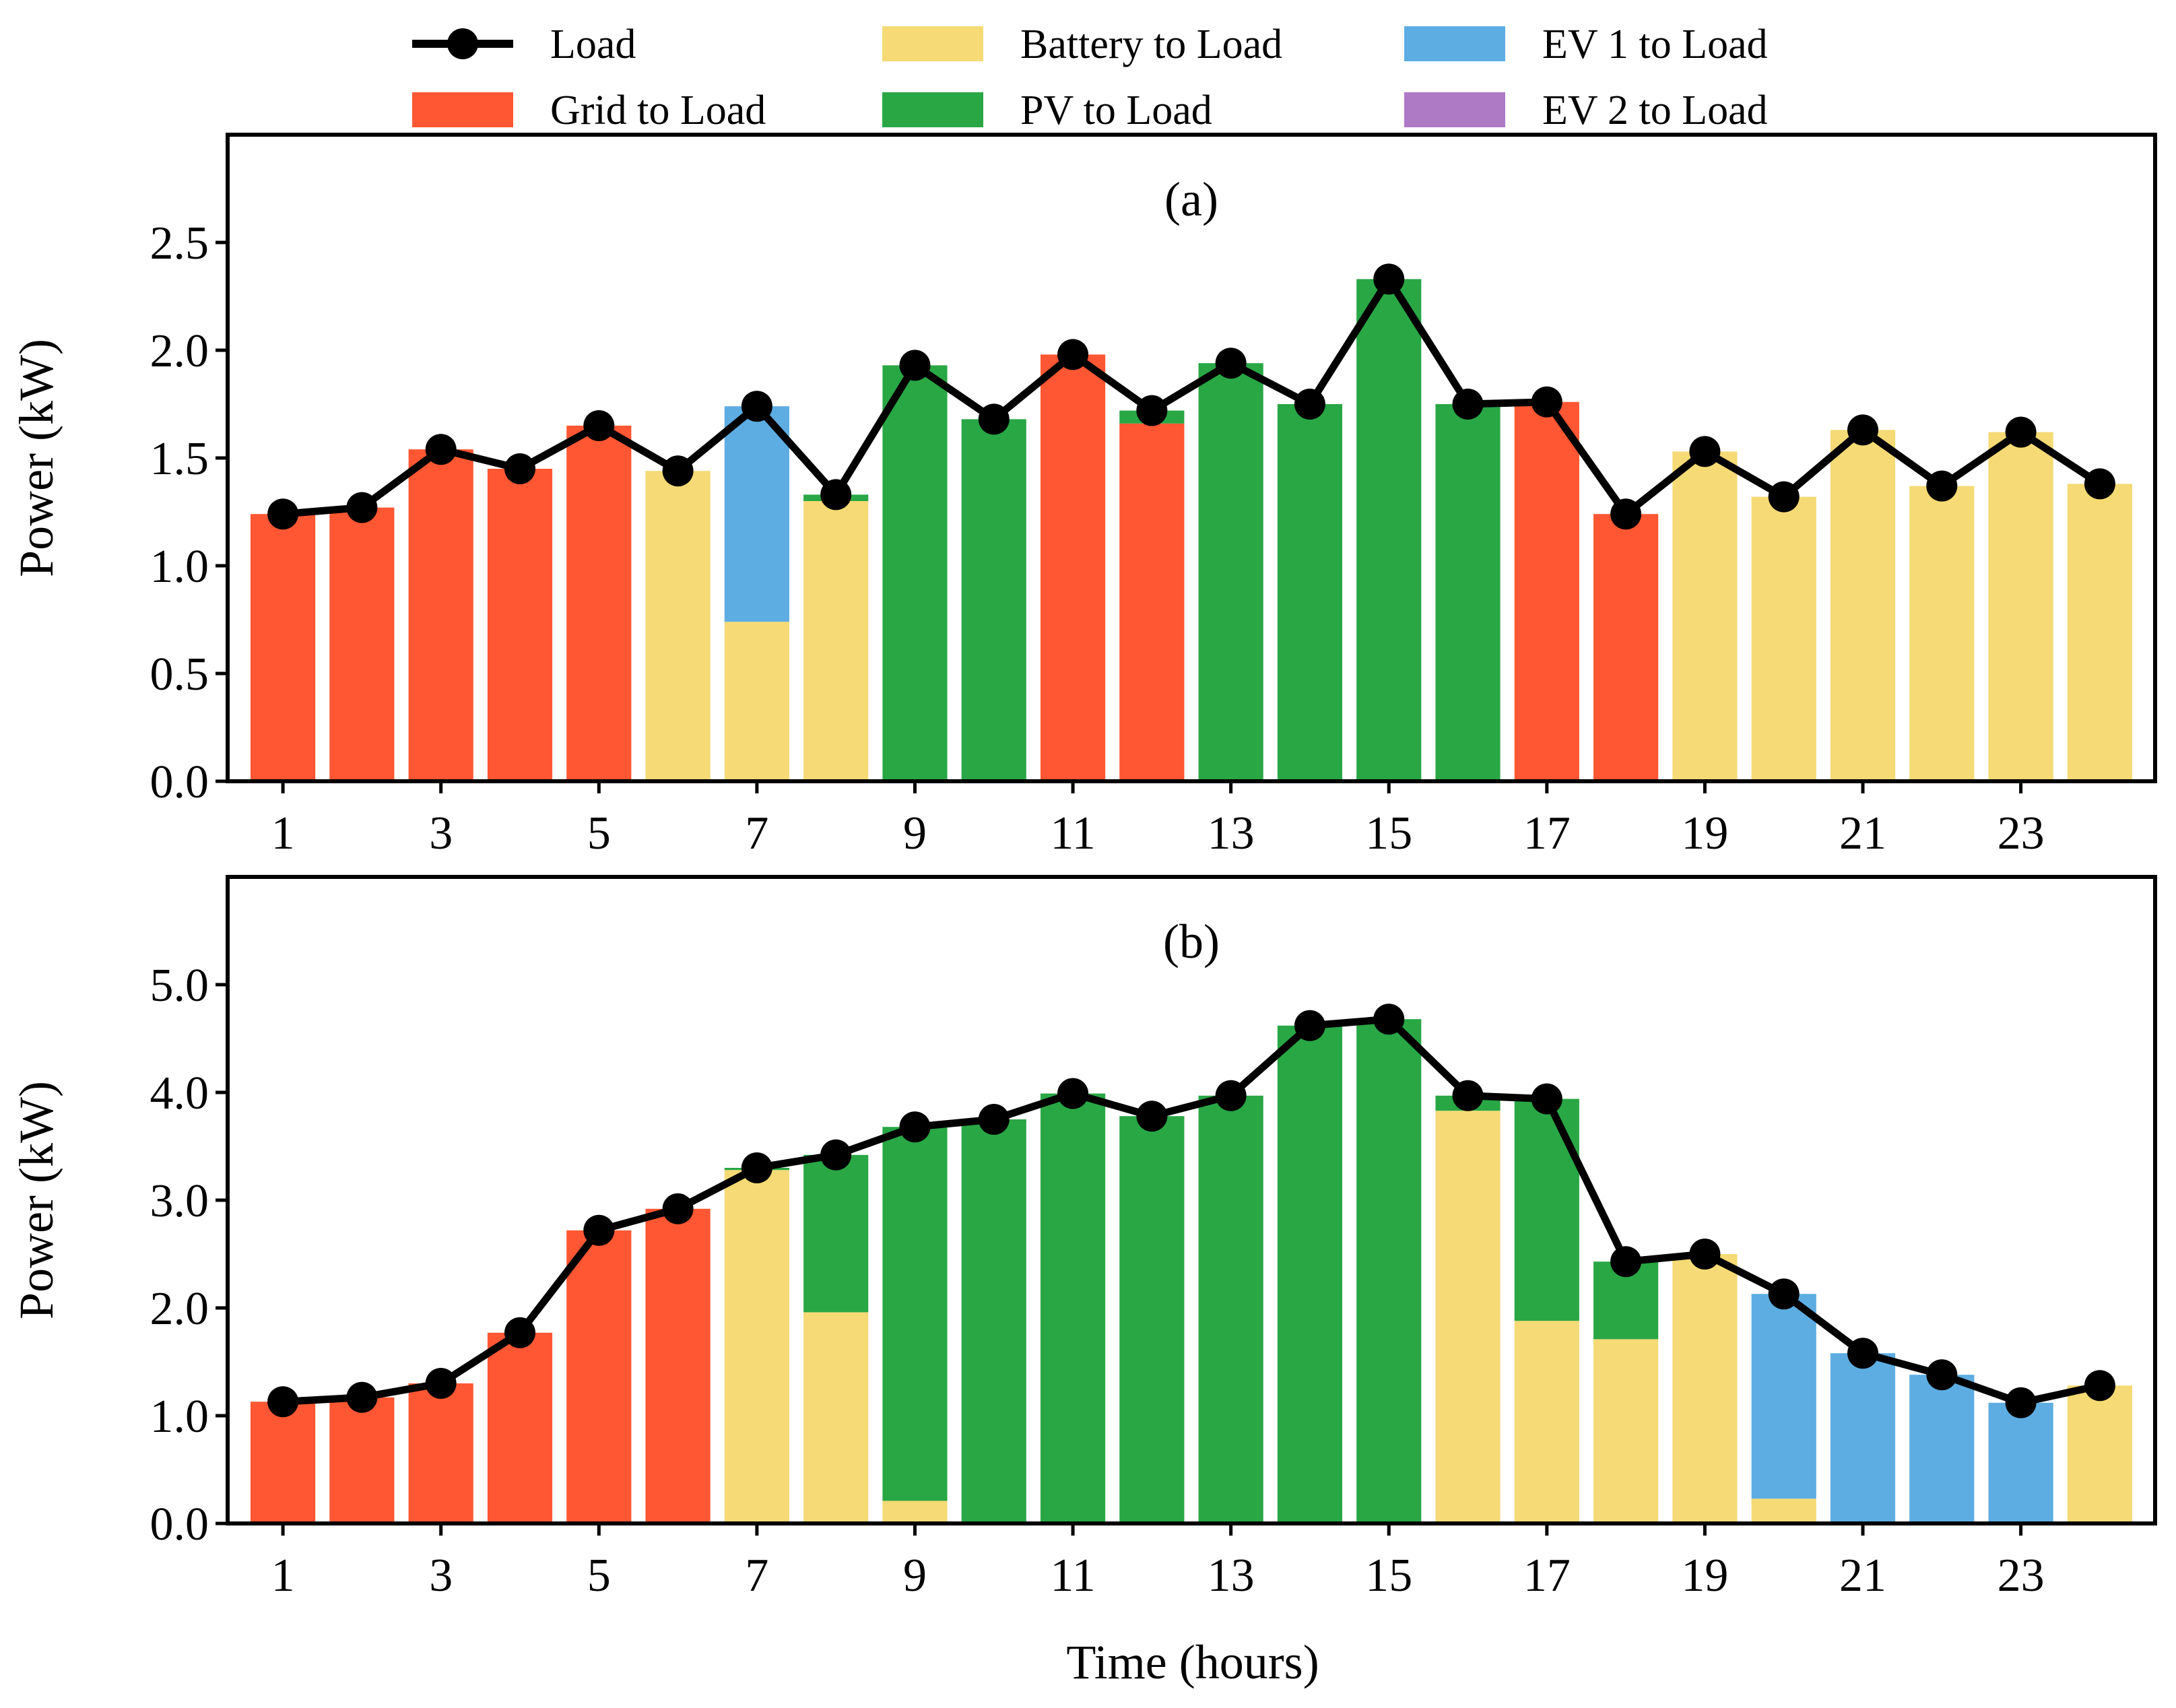 The width and height of the screenshot is (2176, 1708). I want to click on load-point-h12, so click(1152, 411).